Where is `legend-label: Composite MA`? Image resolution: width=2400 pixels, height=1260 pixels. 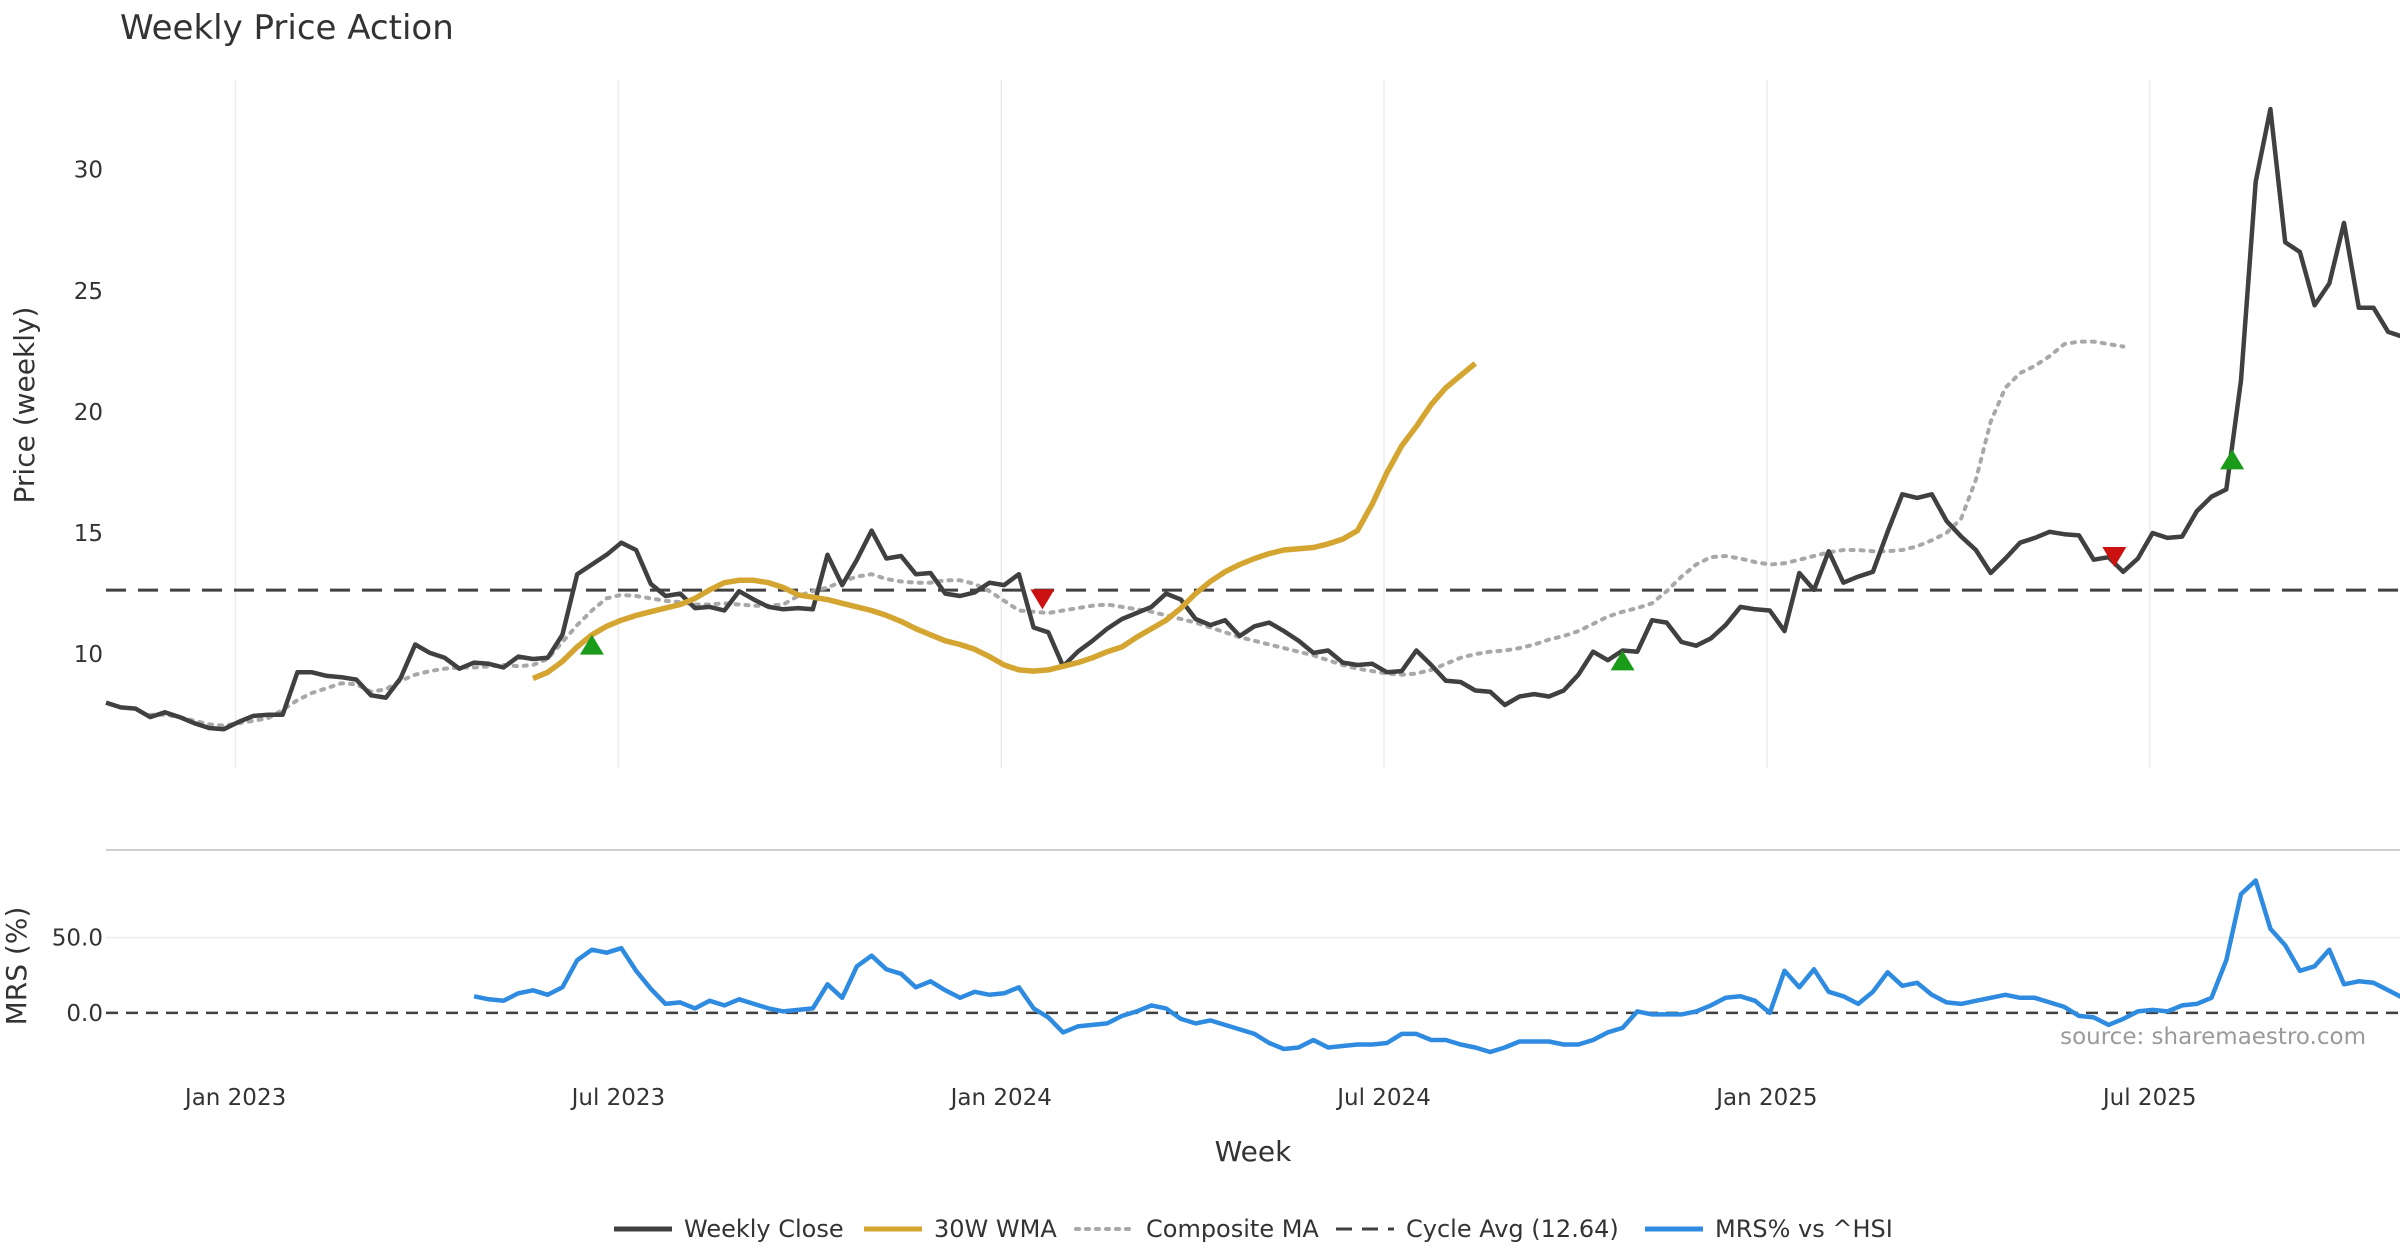 legend-label: Composite MA is located at coordinates (1232, 1229).